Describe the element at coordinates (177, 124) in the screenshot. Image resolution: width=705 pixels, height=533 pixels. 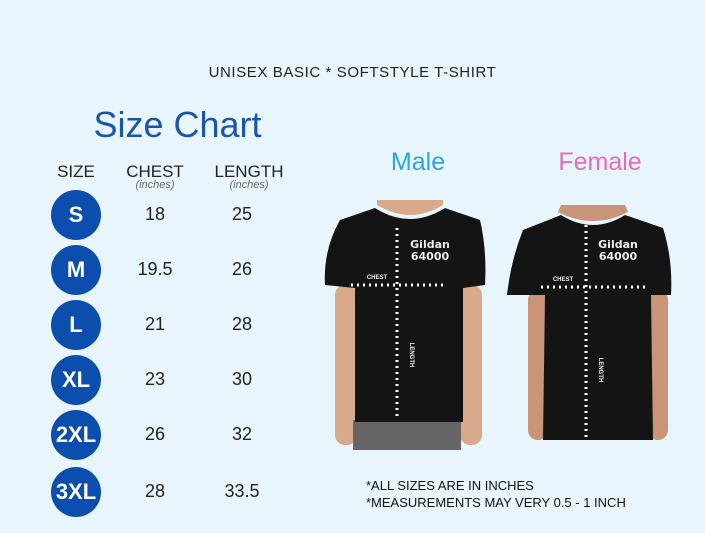
I see `size-chart-title: Size Chart` at that location.